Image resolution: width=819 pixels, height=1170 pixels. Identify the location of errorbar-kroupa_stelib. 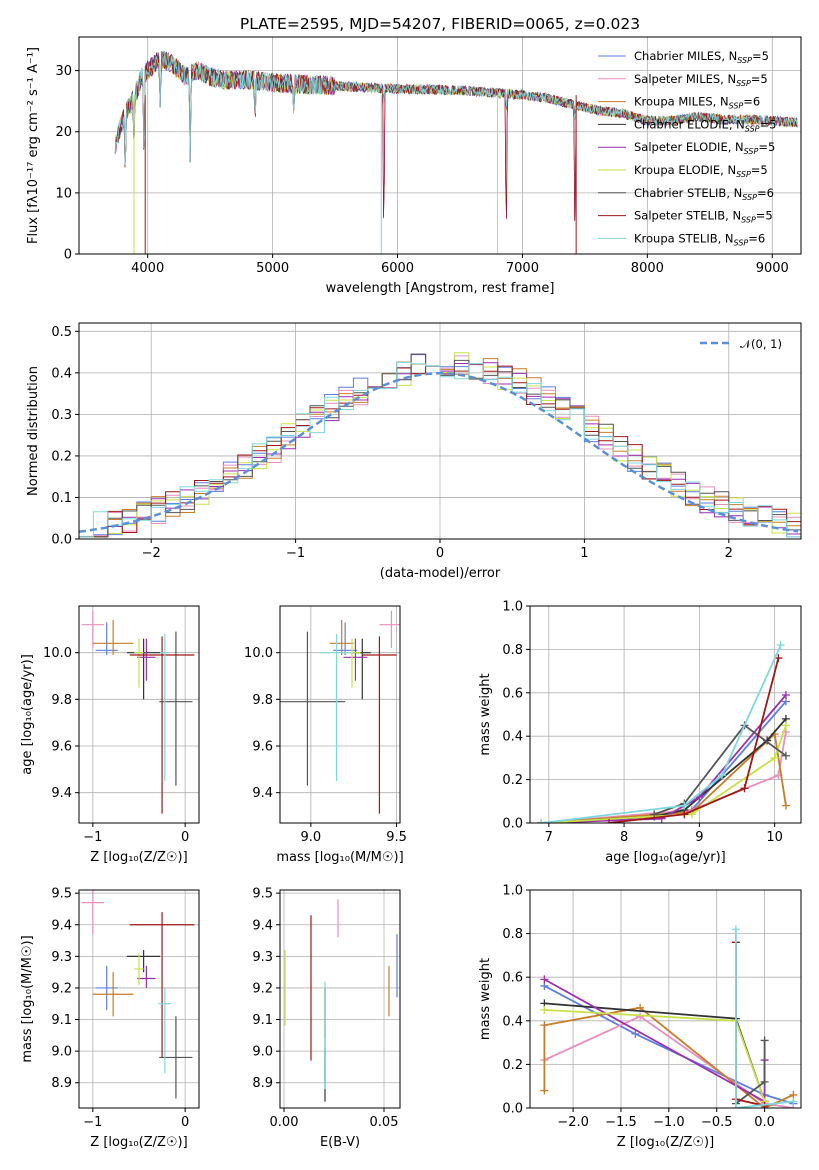
(165, 1030).